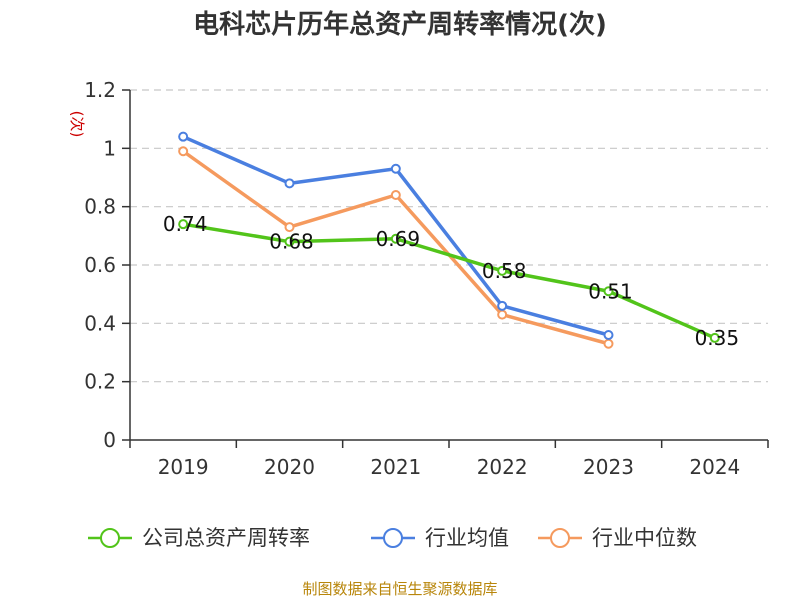  What do you see at coordinates (100, 90) in the screenshot?
I see `y-tick-label: 1.2` at bounding box center [100, 90].